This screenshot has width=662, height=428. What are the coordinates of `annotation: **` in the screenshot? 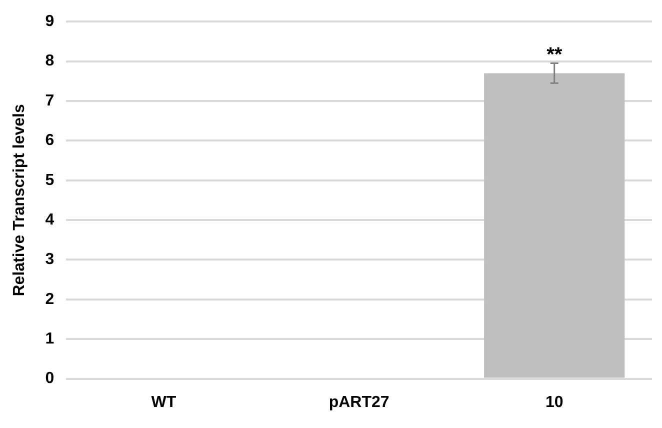 It's located at (554, 55).